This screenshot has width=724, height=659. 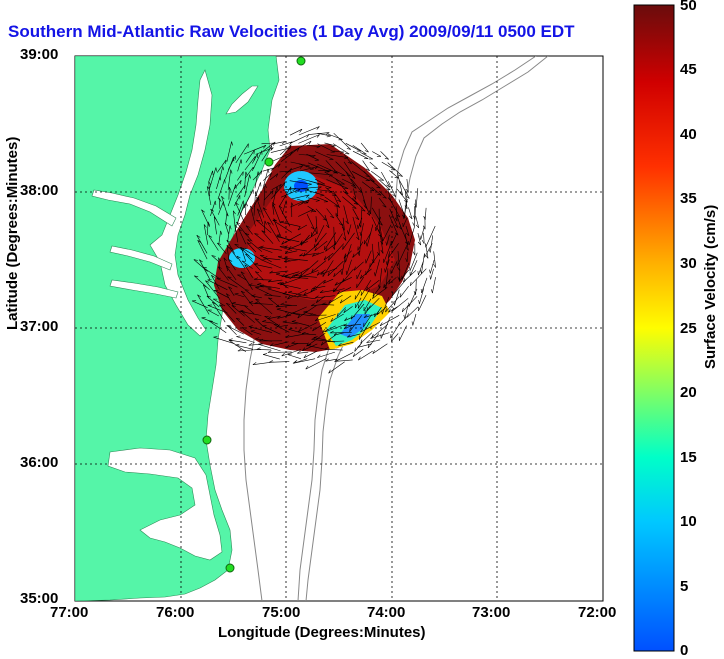 What do you see at coordinates (688, 263) in the screenshot?
I see `colorbar-tick-label: 30` at bounding box center [688, 263].